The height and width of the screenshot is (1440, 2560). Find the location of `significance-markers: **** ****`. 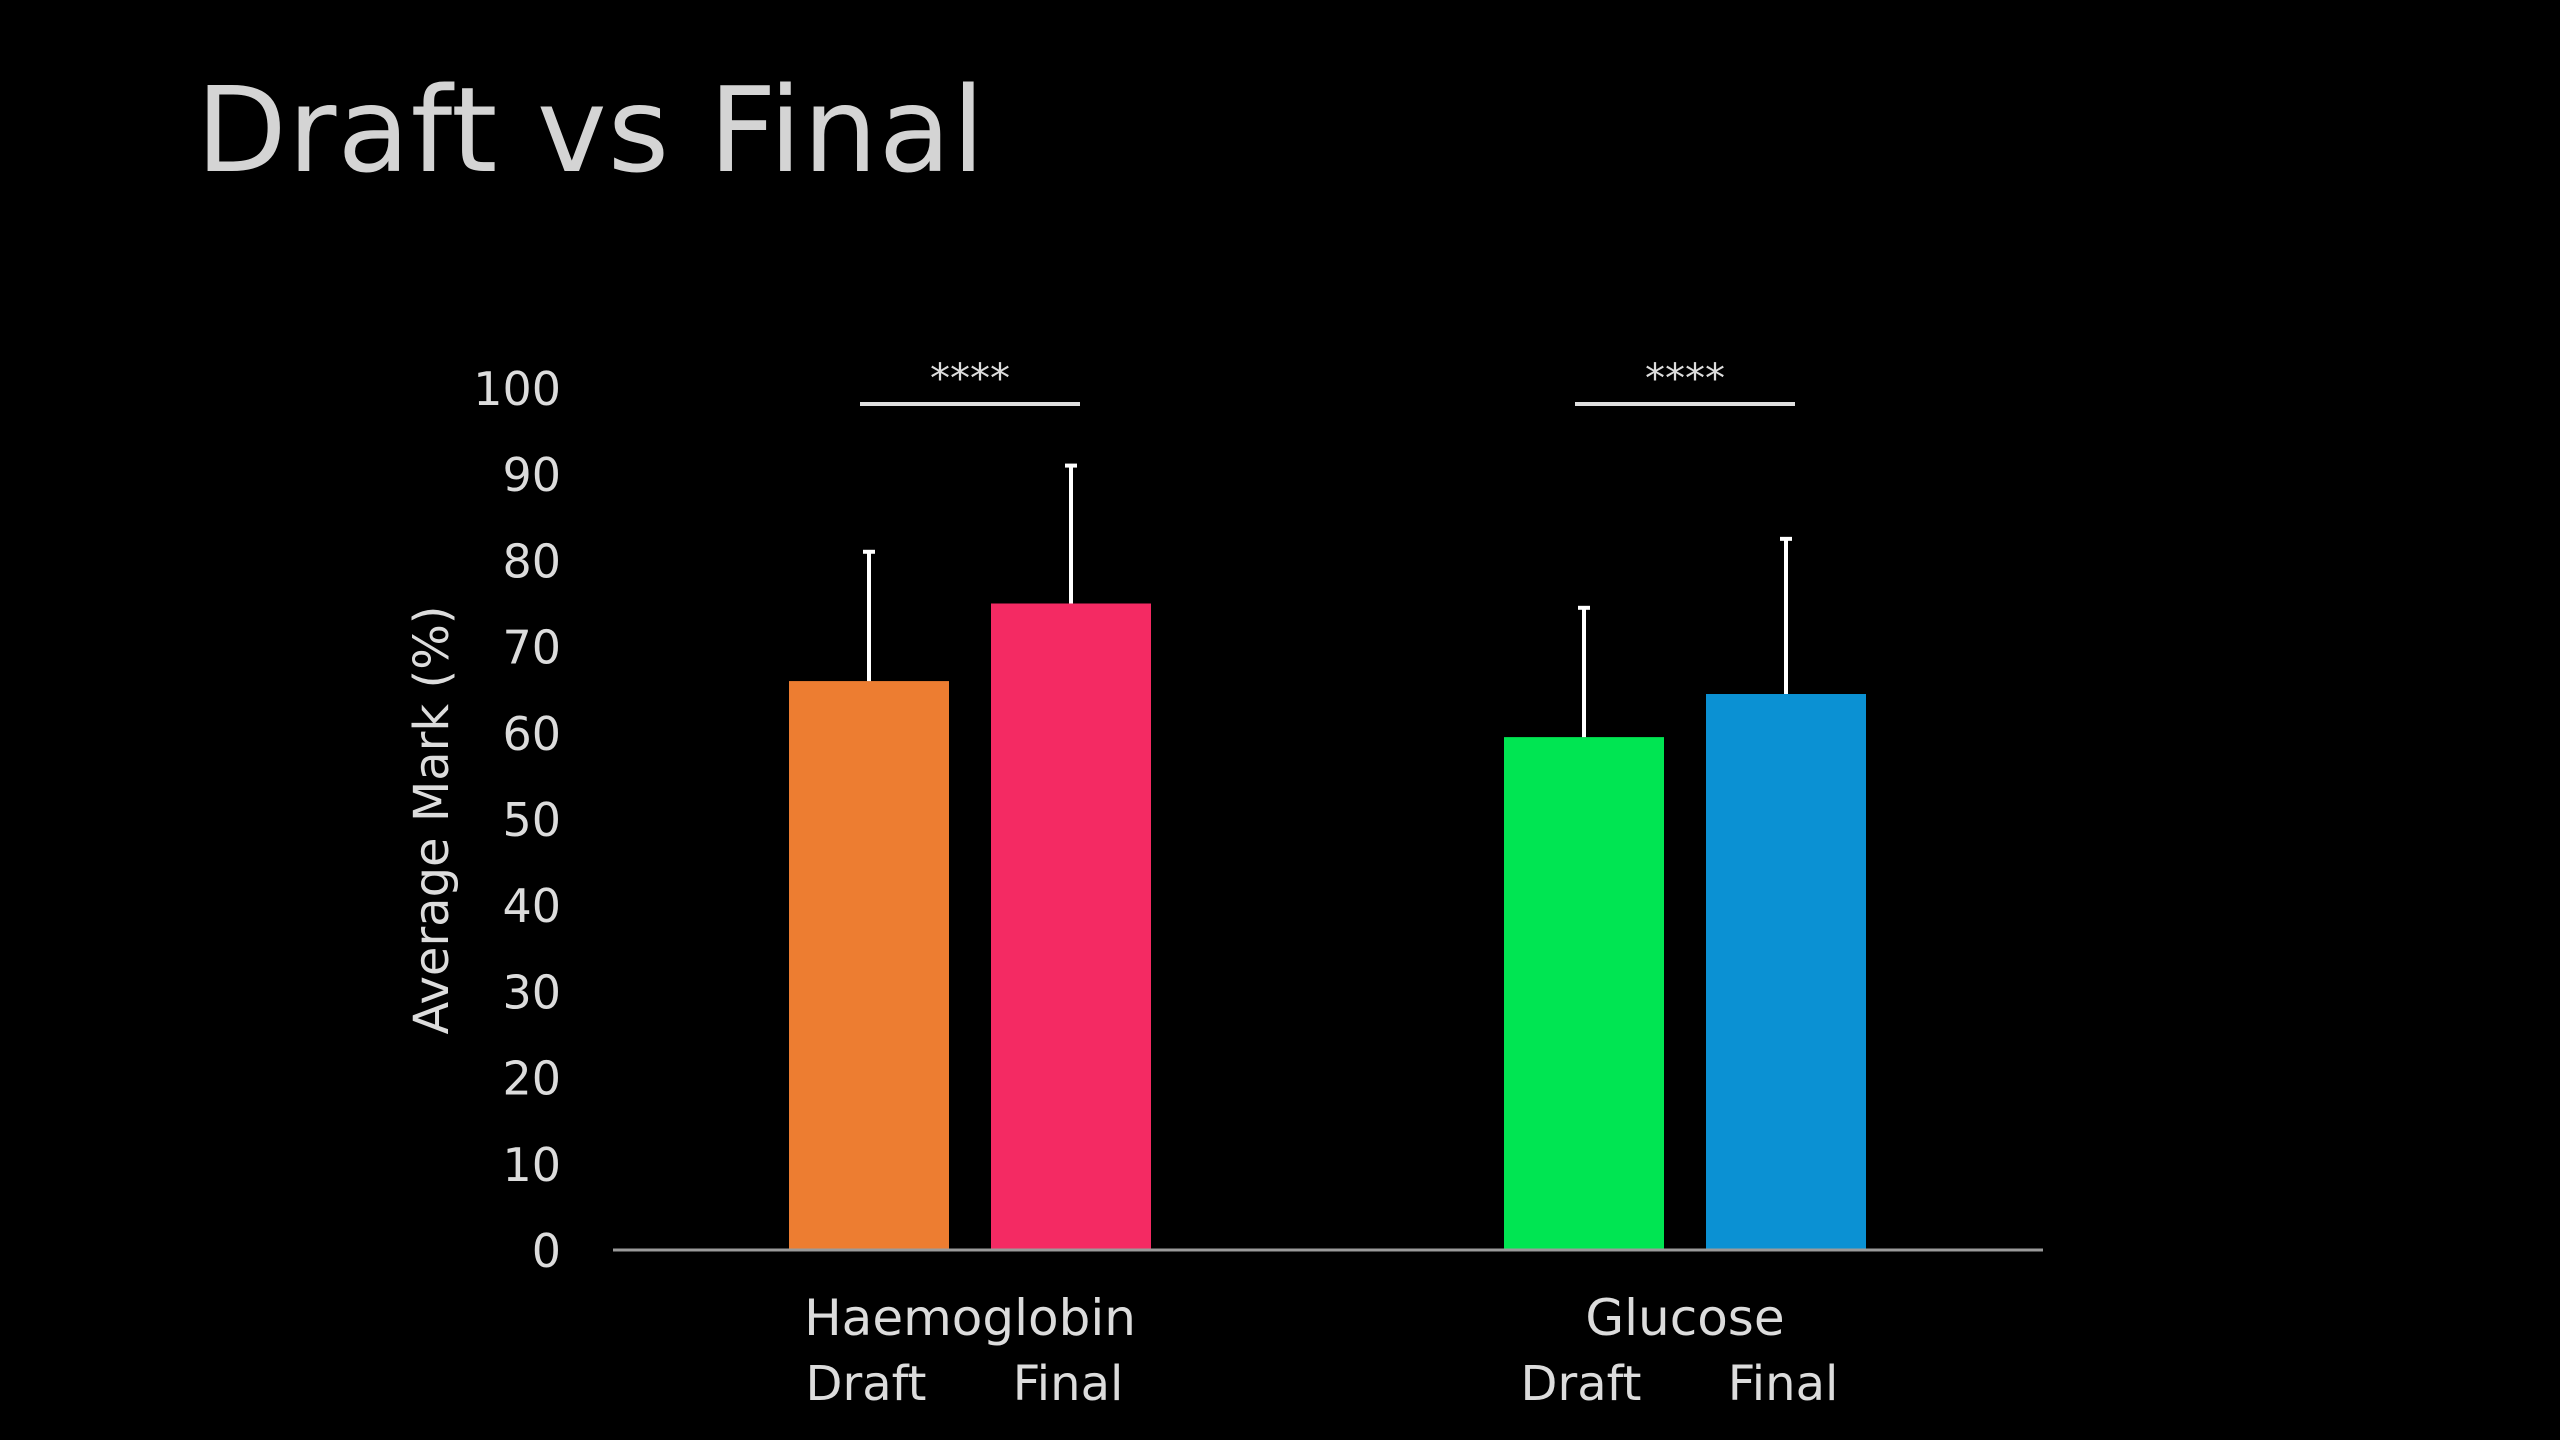

significance-markers: **** **** is located at coordinates (1327, 381).